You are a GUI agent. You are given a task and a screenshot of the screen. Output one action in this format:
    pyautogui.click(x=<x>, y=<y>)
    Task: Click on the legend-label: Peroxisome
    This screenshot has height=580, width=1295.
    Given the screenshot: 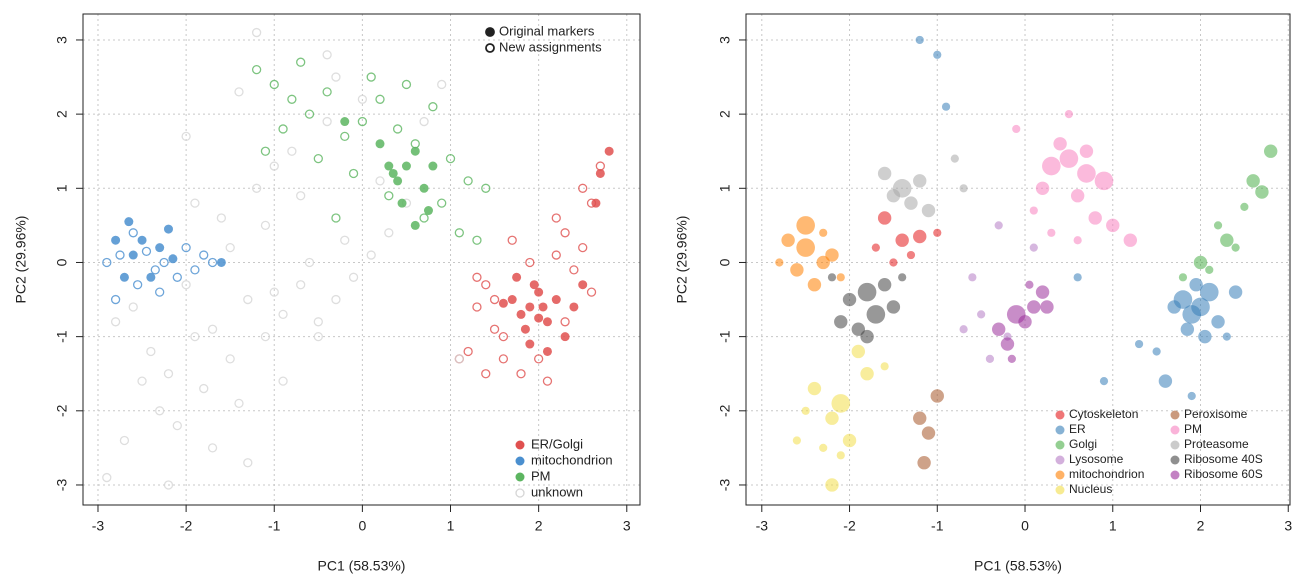 What is the action you would take?
    pyautogui.click(x=1216, y=414)
    